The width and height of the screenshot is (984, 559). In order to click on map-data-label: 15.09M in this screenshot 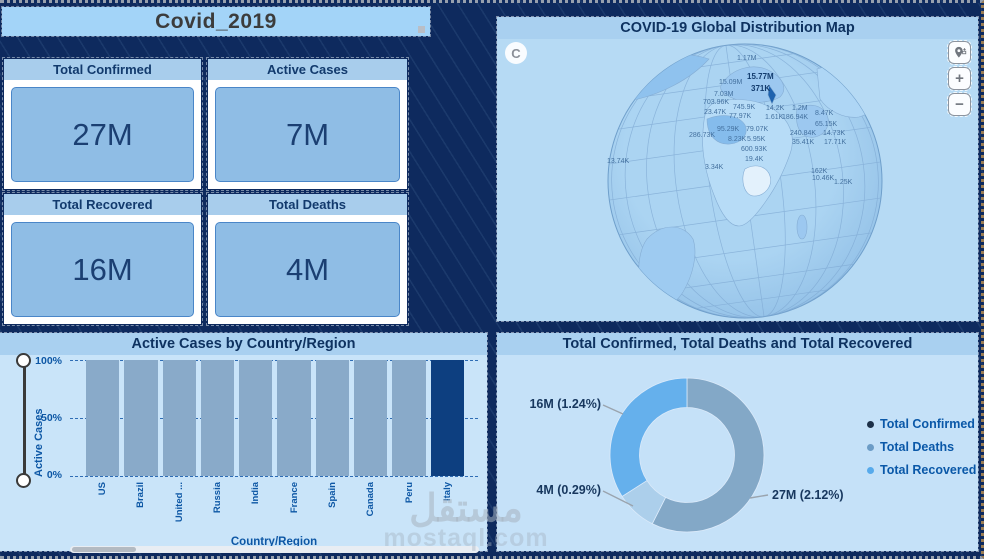, I will do `click(731, 82)`.